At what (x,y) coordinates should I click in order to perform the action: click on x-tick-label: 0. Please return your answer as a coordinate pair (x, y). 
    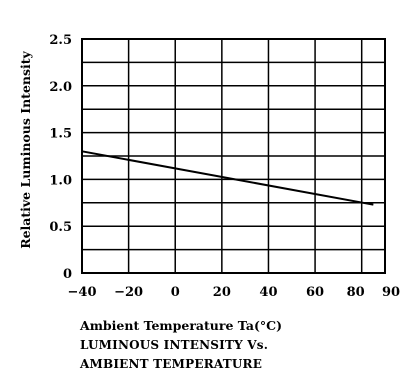
    Looking at the image, I should click on (175, 292).